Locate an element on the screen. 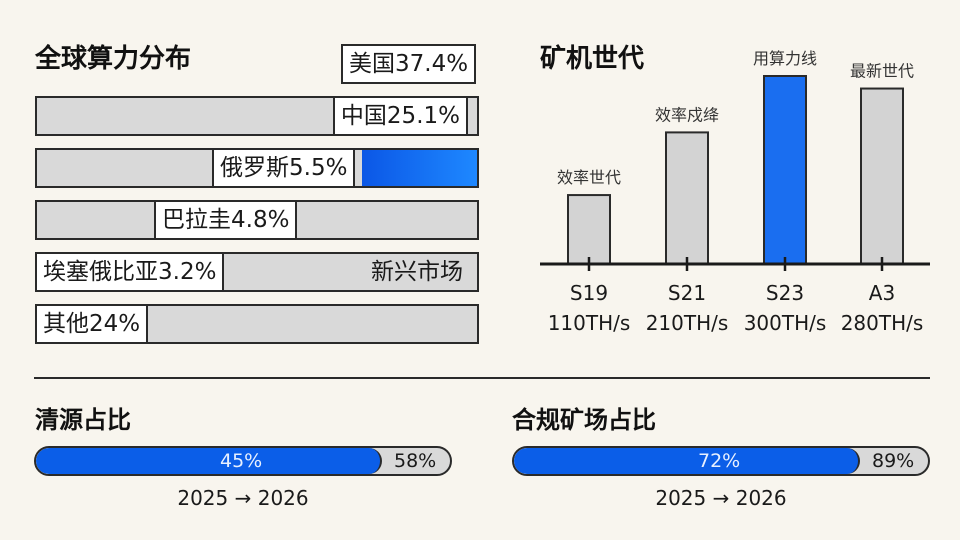 This screenshot has width=960, height=540. data-label: 110TH/s is located at coordinates (589, 323).